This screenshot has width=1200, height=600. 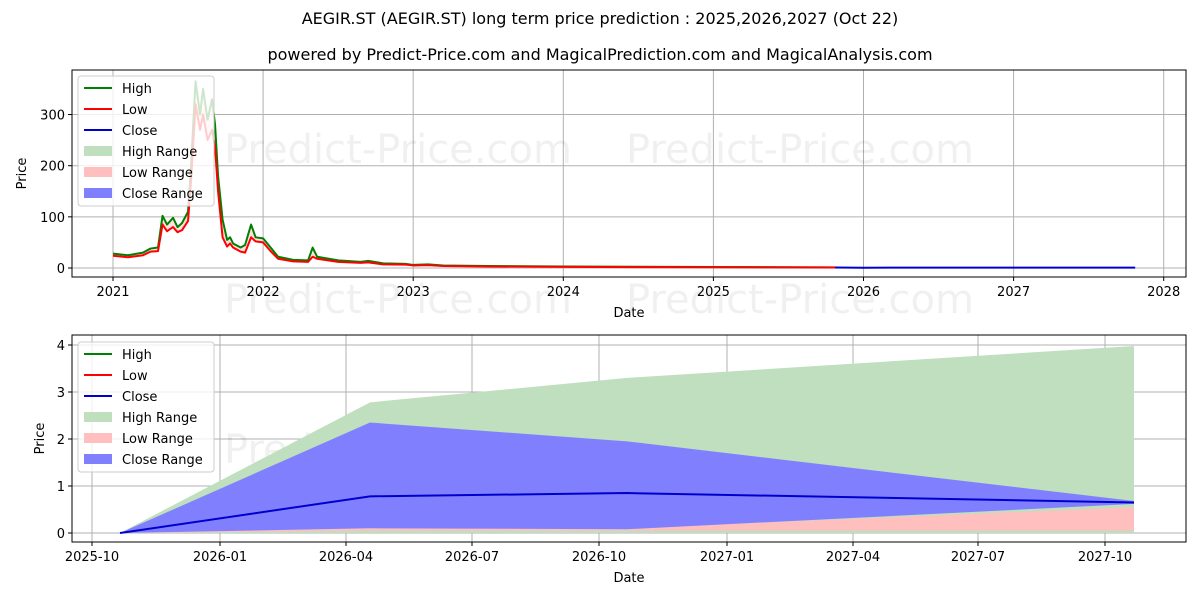 What do you see at coordinates (1013, 292) in the screenshot?
I see `x-tick-label: 2027` at bounding box center [1013, 292].